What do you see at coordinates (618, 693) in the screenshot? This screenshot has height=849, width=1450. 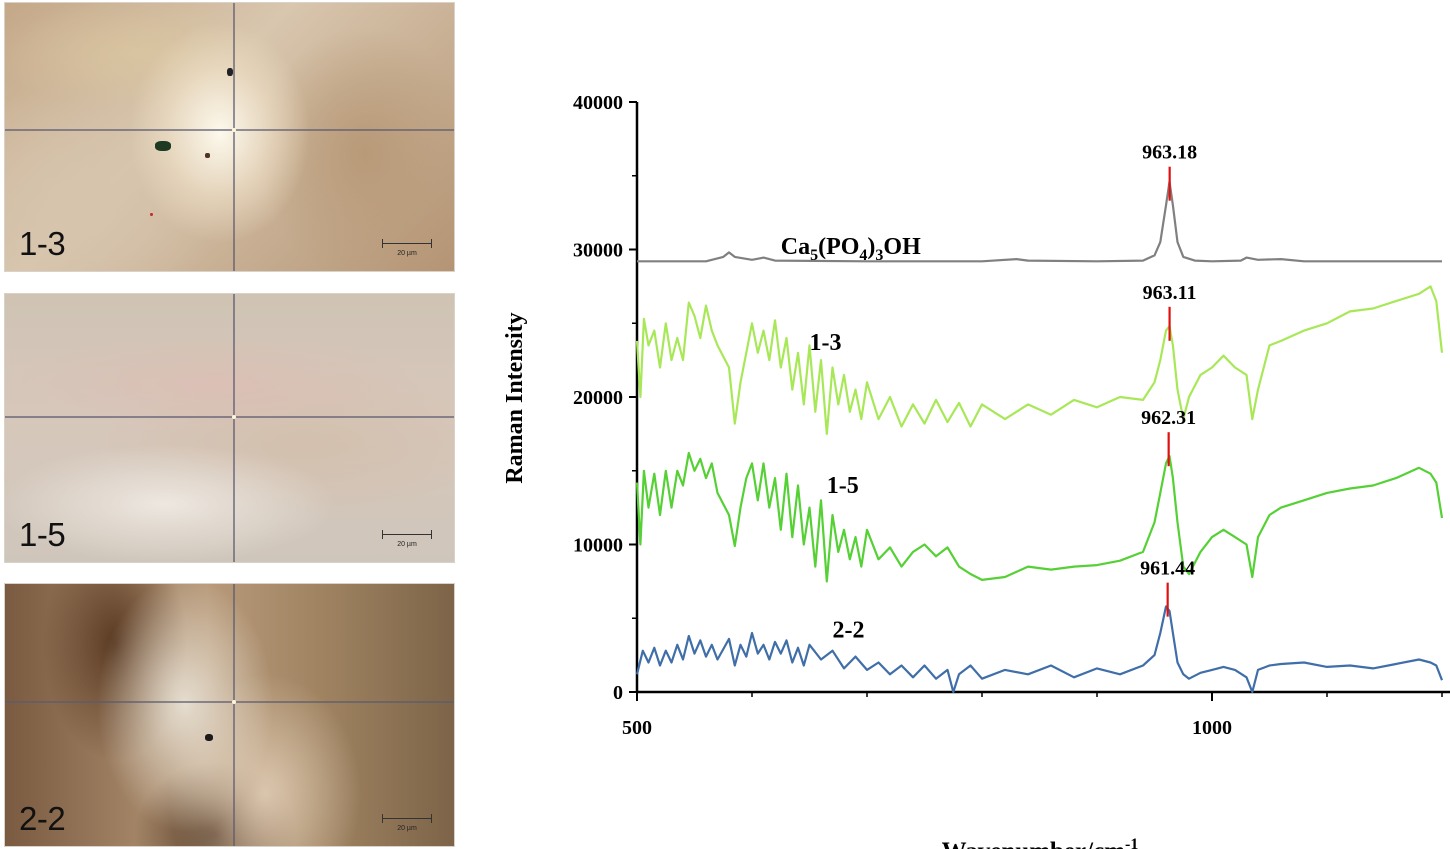 I see `y-tick-label: 0` at bounding box center [618, 693].